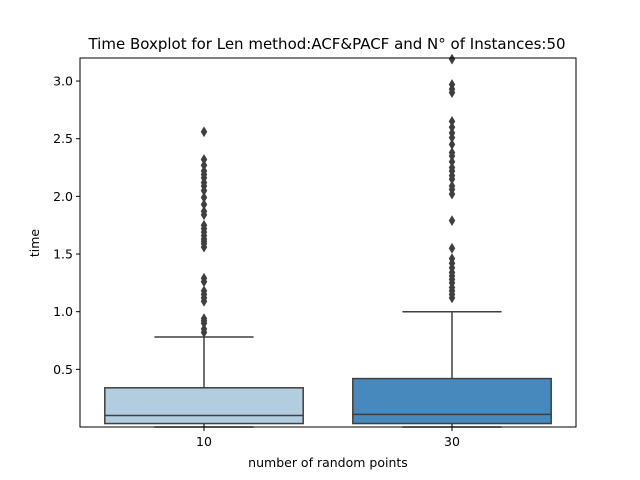 Image resolution: width=640 pixels, height=480 pixels. Describe the element at coordinates (63, 369) in the screenshot. I see `y-tick-label: 0.5` at that location.